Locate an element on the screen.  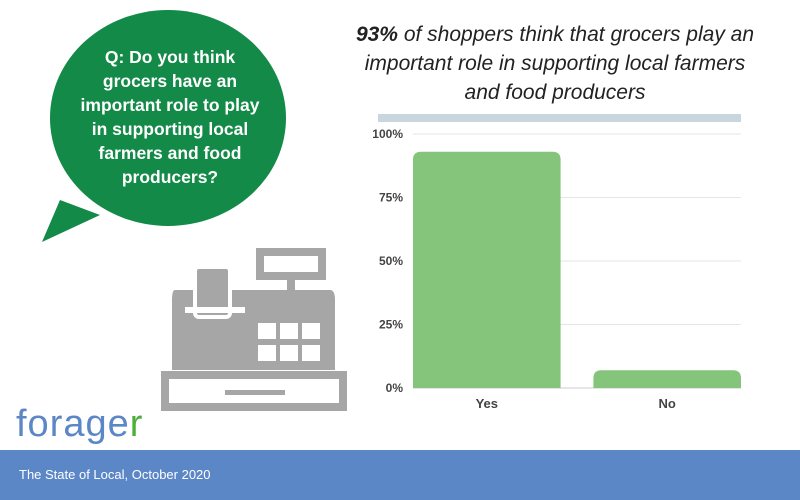
y-tick-label: 75% is located at coordinates (391, 198).